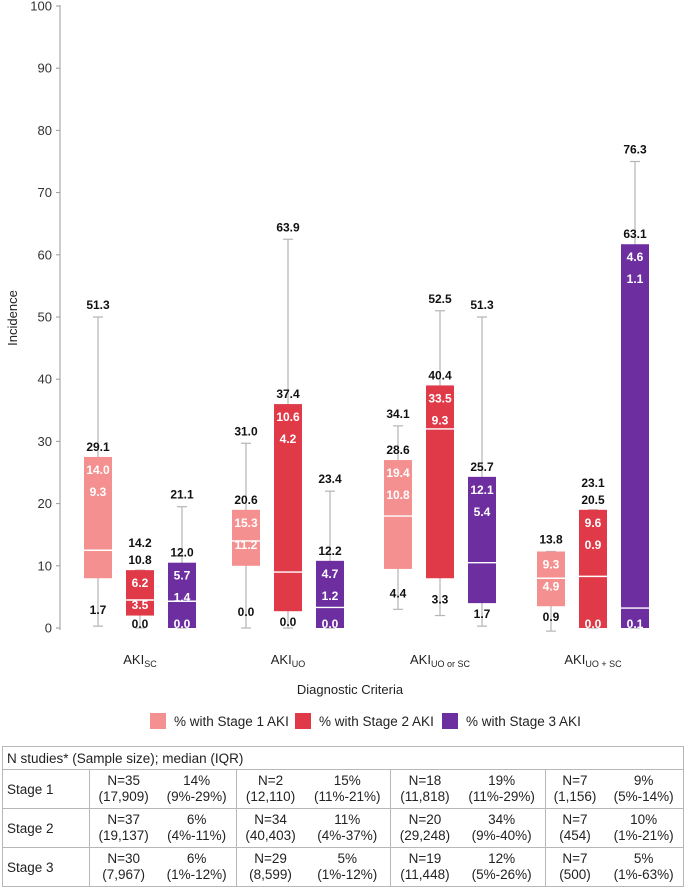  Describe the element at coordinates (182, 598) in the screenshot. I see `data-label-lower: 1.4` at that location.